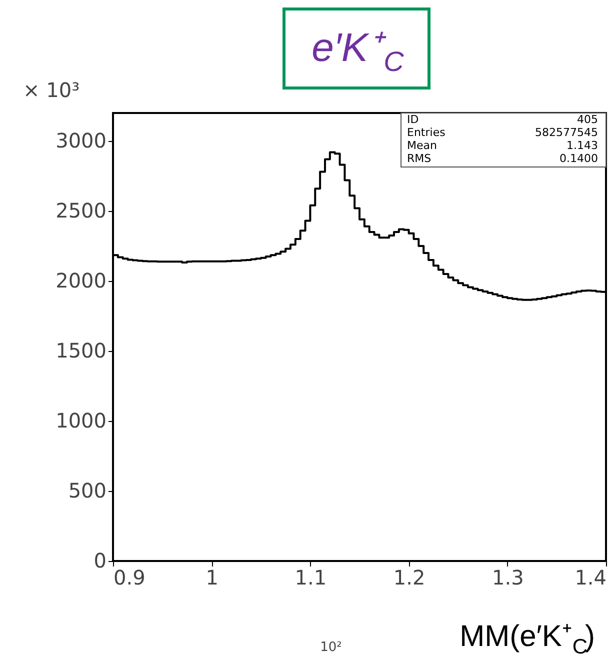 This screenshot has width=615, height=658. What do you see at coordinates (579, 158) in the screenshot?
I see `annotation: 0.1400` at bounding box center [579, 158].